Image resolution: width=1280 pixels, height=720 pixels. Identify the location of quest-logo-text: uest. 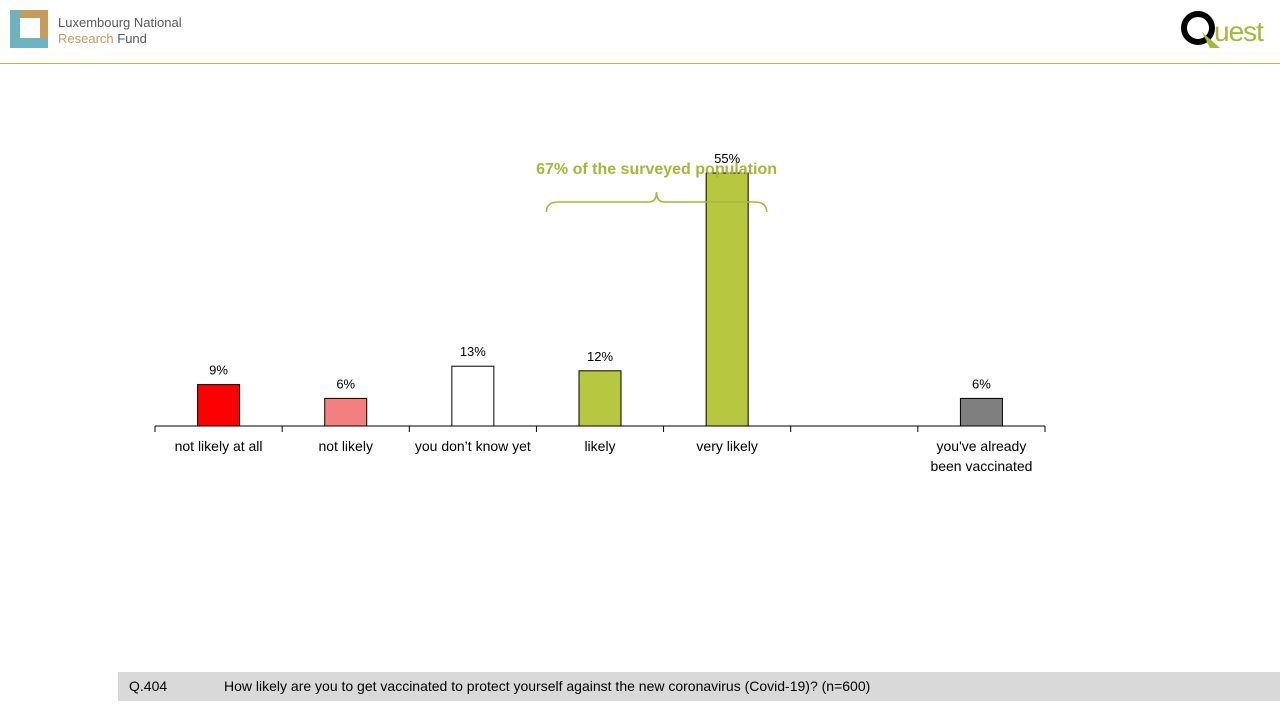
(1239, 31).